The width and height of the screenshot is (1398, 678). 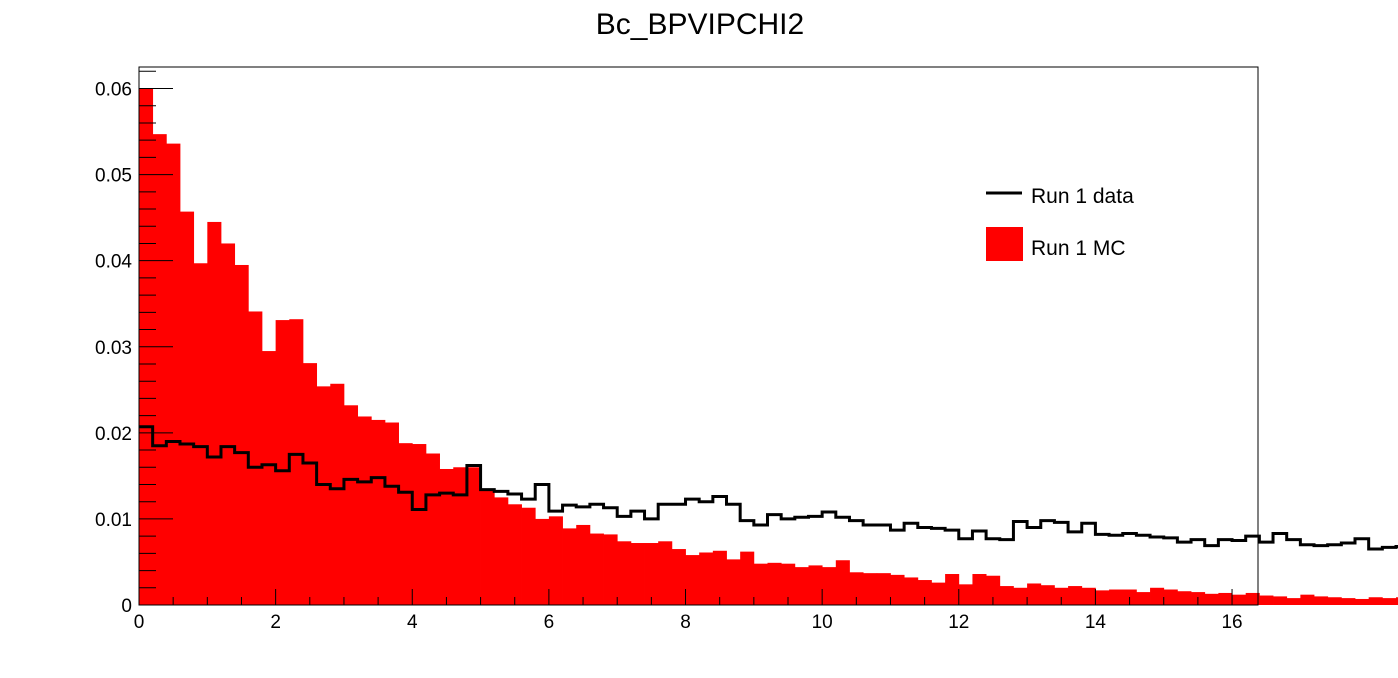 What do you see at coordinates (126, 606) in the screenshot?
I see `y-tick-label: 0` at bounding box center [126, 606].